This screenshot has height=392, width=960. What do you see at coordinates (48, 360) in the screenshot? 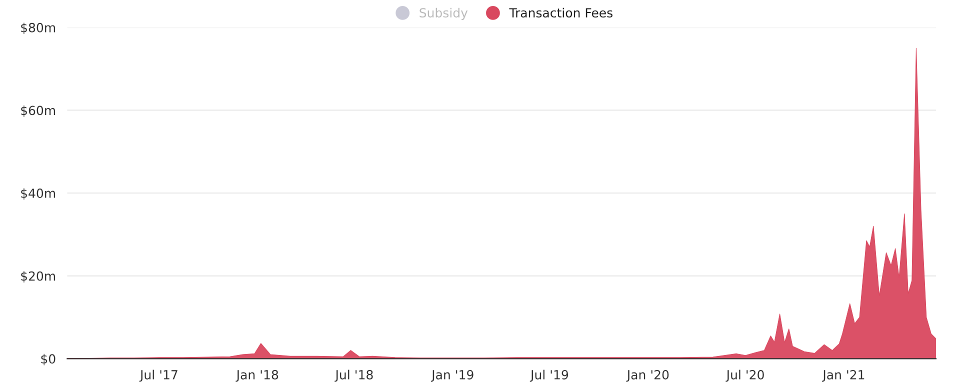
I see `y-tick-label: $0` at bounding box center [48, 360].